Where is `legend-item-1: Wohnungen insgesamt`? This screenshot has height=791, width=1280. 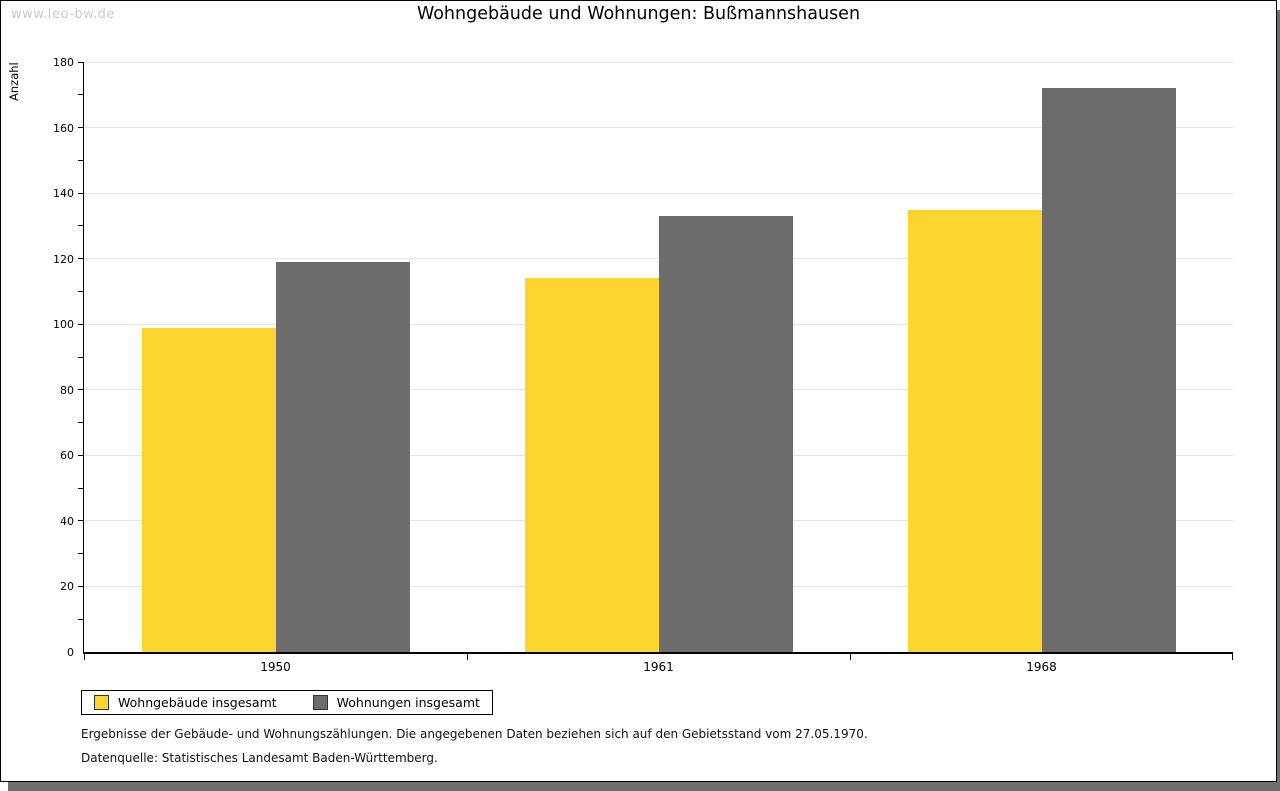 legend-item-1: Wohnungen insgesamt is located at coordinates (396, 702).